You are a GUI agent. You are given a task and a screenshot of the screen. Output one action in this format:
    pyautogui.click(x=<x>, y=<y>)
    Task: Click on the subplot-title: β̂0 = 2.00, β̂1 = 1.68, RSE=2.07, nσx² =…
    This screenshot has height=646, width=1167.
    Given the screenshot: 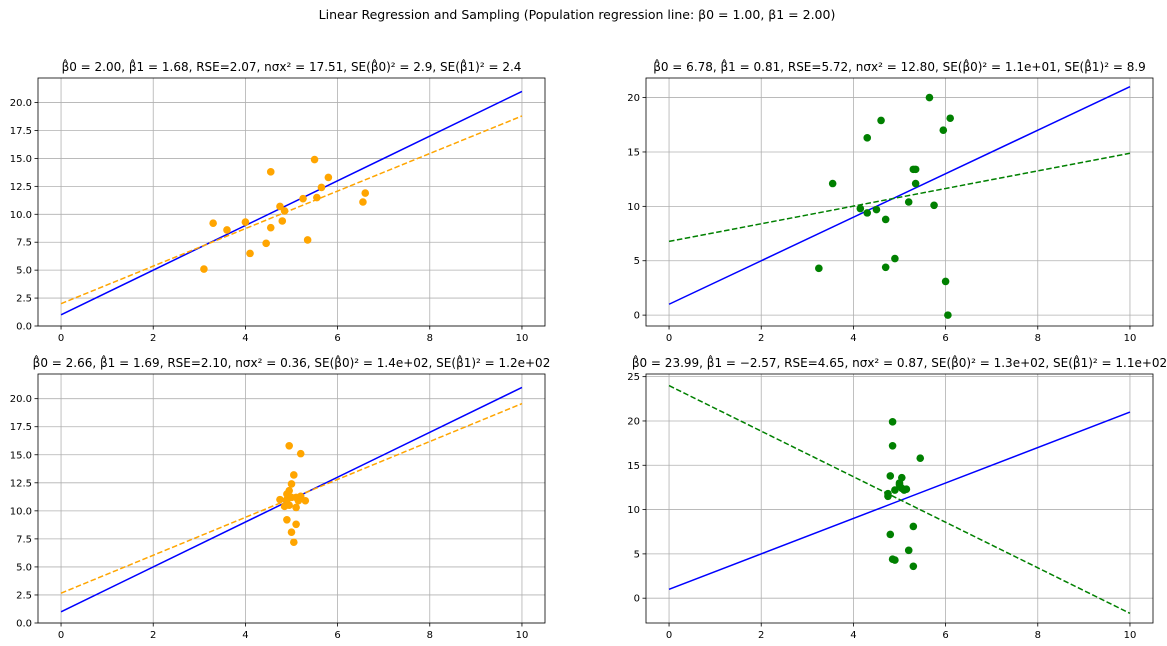 What is the action you would take?
    pyautogui.click(x=292, y=66)
    